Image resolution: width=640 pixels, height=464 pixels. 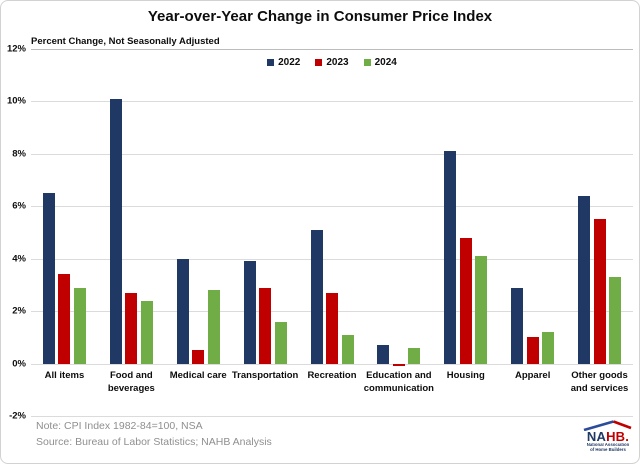 I want to click on category-label-education-and-communication: Education and communication, so click(x=398, y=381).